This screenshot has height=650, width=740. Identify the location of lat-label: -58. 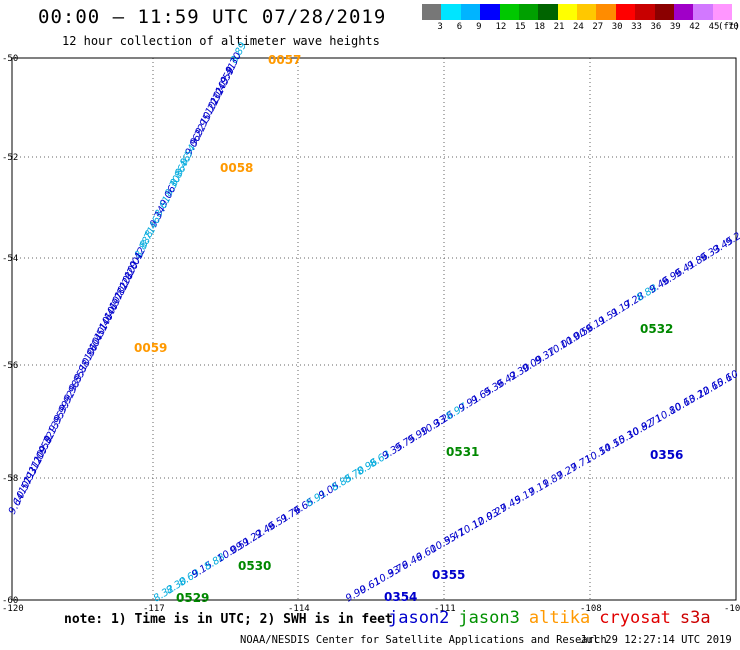
(10, 479).